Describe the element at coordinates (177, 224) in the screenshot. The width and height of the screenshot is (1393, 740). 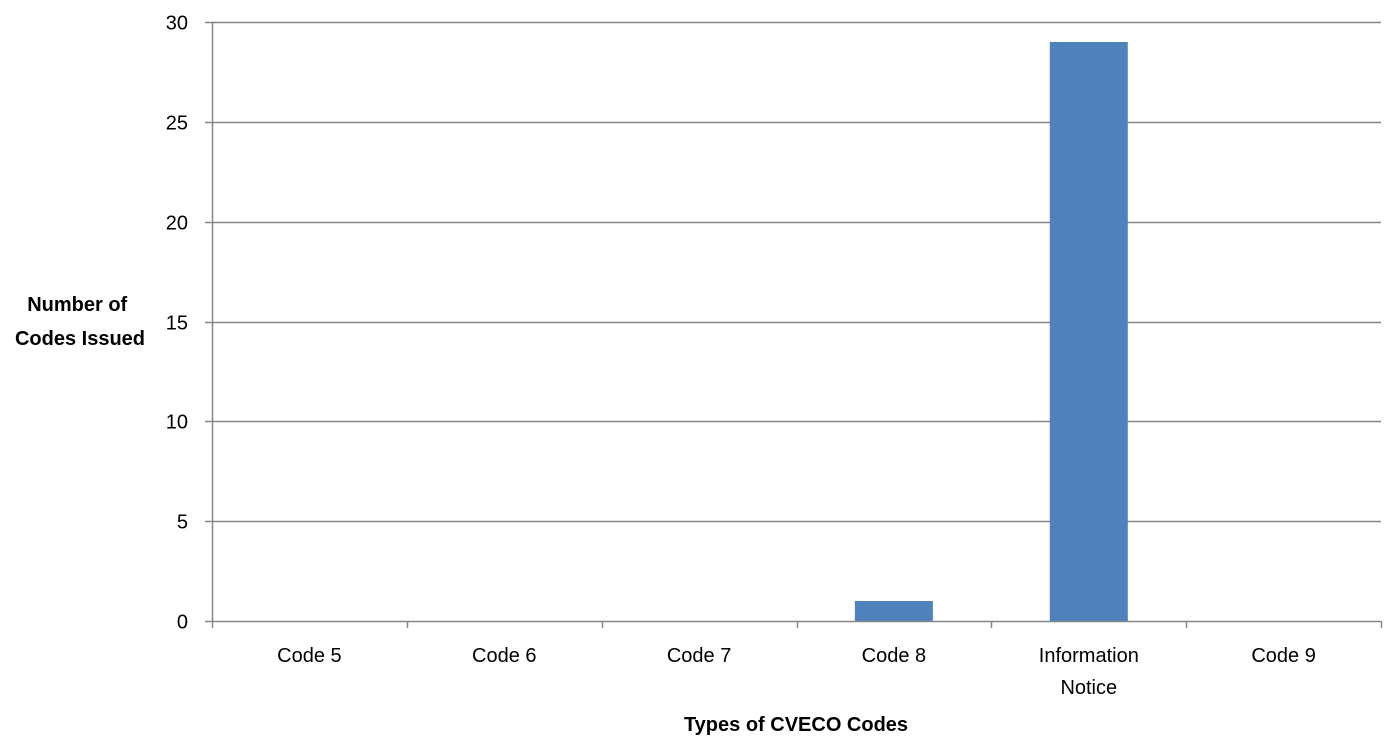
I see `y-tick-label: 20` at that location.